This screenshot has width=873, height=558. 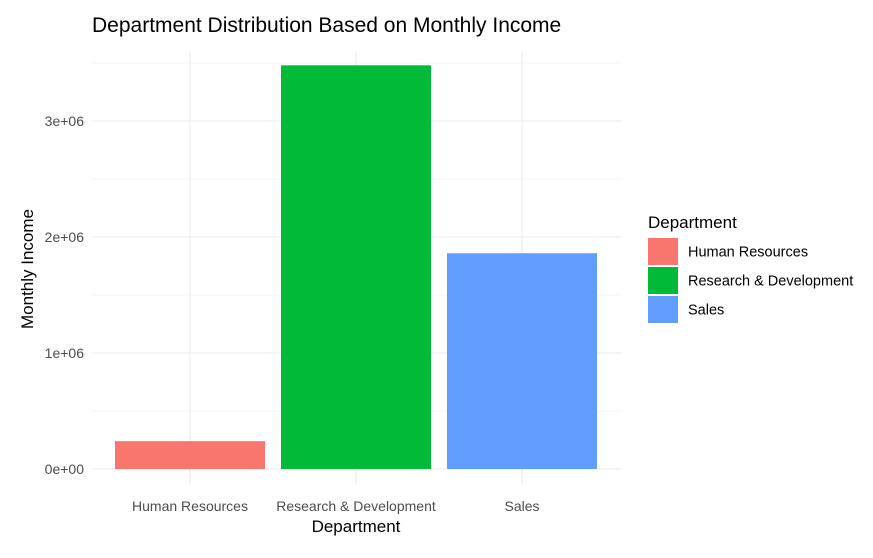 I want to click on legend-label: Human Resources, so click(x=748, y=253).